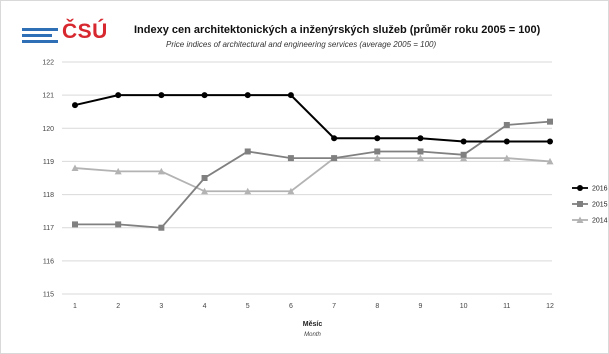 Image resolution: width=609 pixels, height=354 pixels. I want to click on y-tick-label: 121, so click(48, 96).